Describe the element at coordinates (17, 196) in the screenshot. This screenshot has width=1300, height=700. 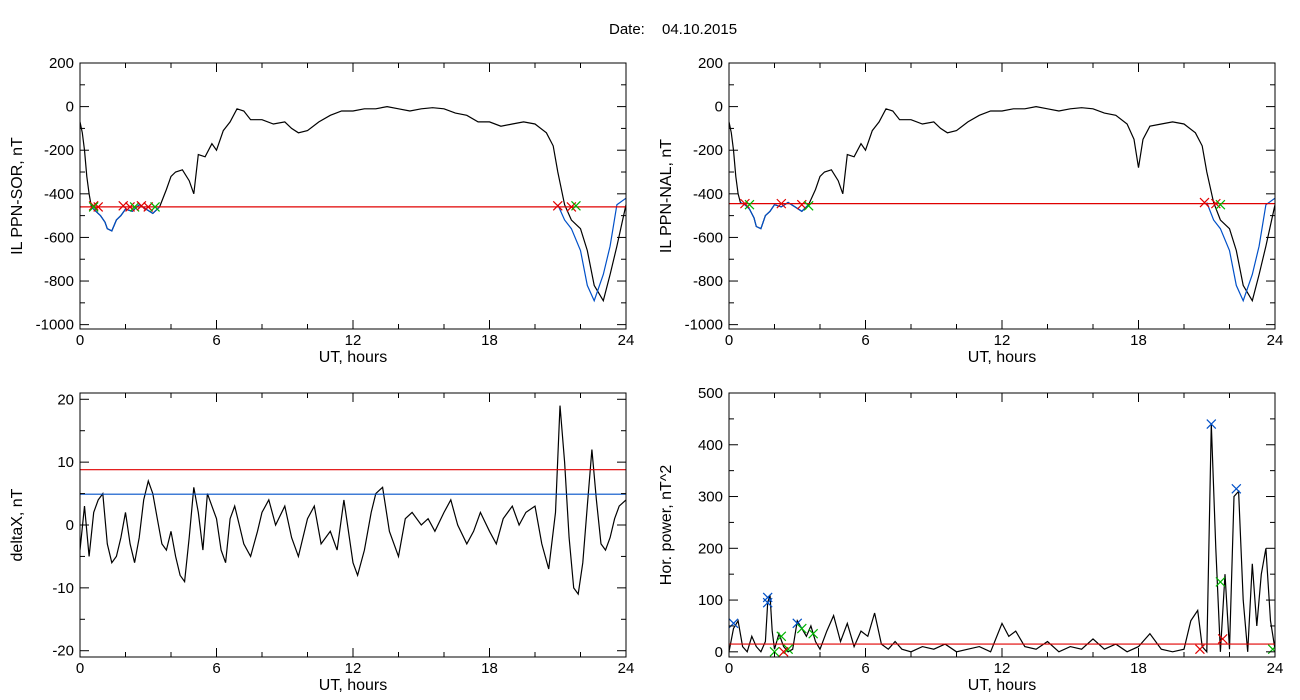
I see `y-axis-label: IL PPN-SOR, nT` at that location.